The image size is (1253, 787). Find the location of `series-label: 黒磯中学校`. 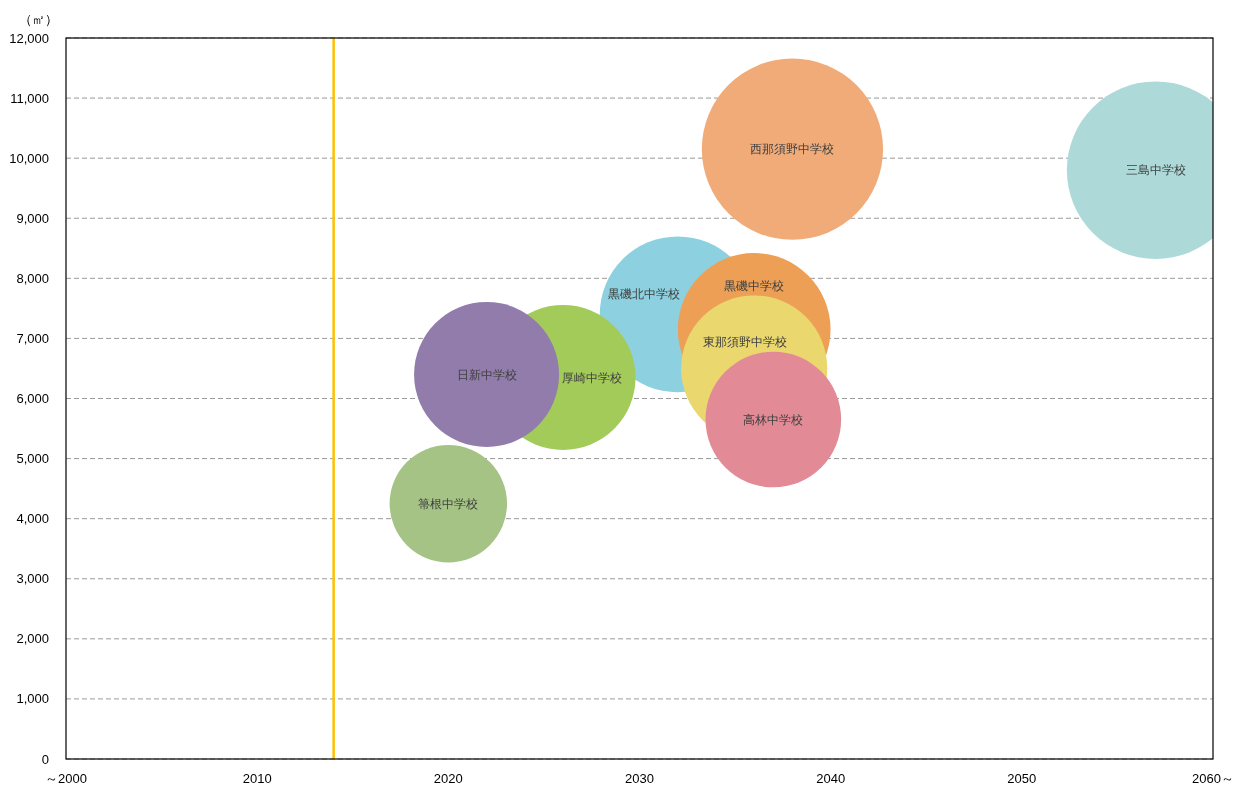

series-label: 黒磯中学校 is located at coordinates (754, 286).